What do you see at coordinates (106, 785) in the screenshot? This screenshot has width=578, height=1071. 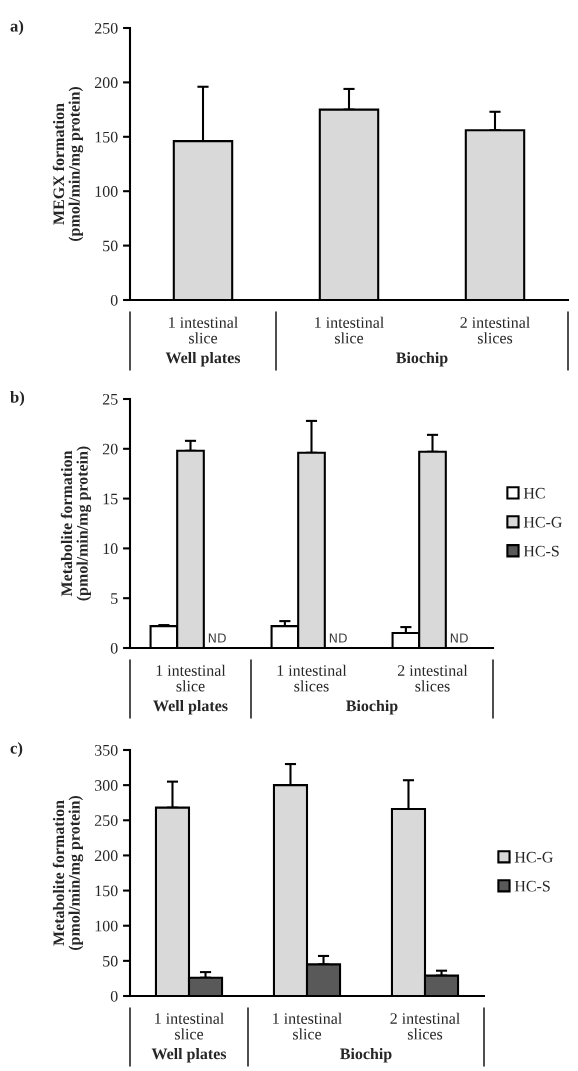 I see `y-tick-label: 300` at bounding box center [106, 785].